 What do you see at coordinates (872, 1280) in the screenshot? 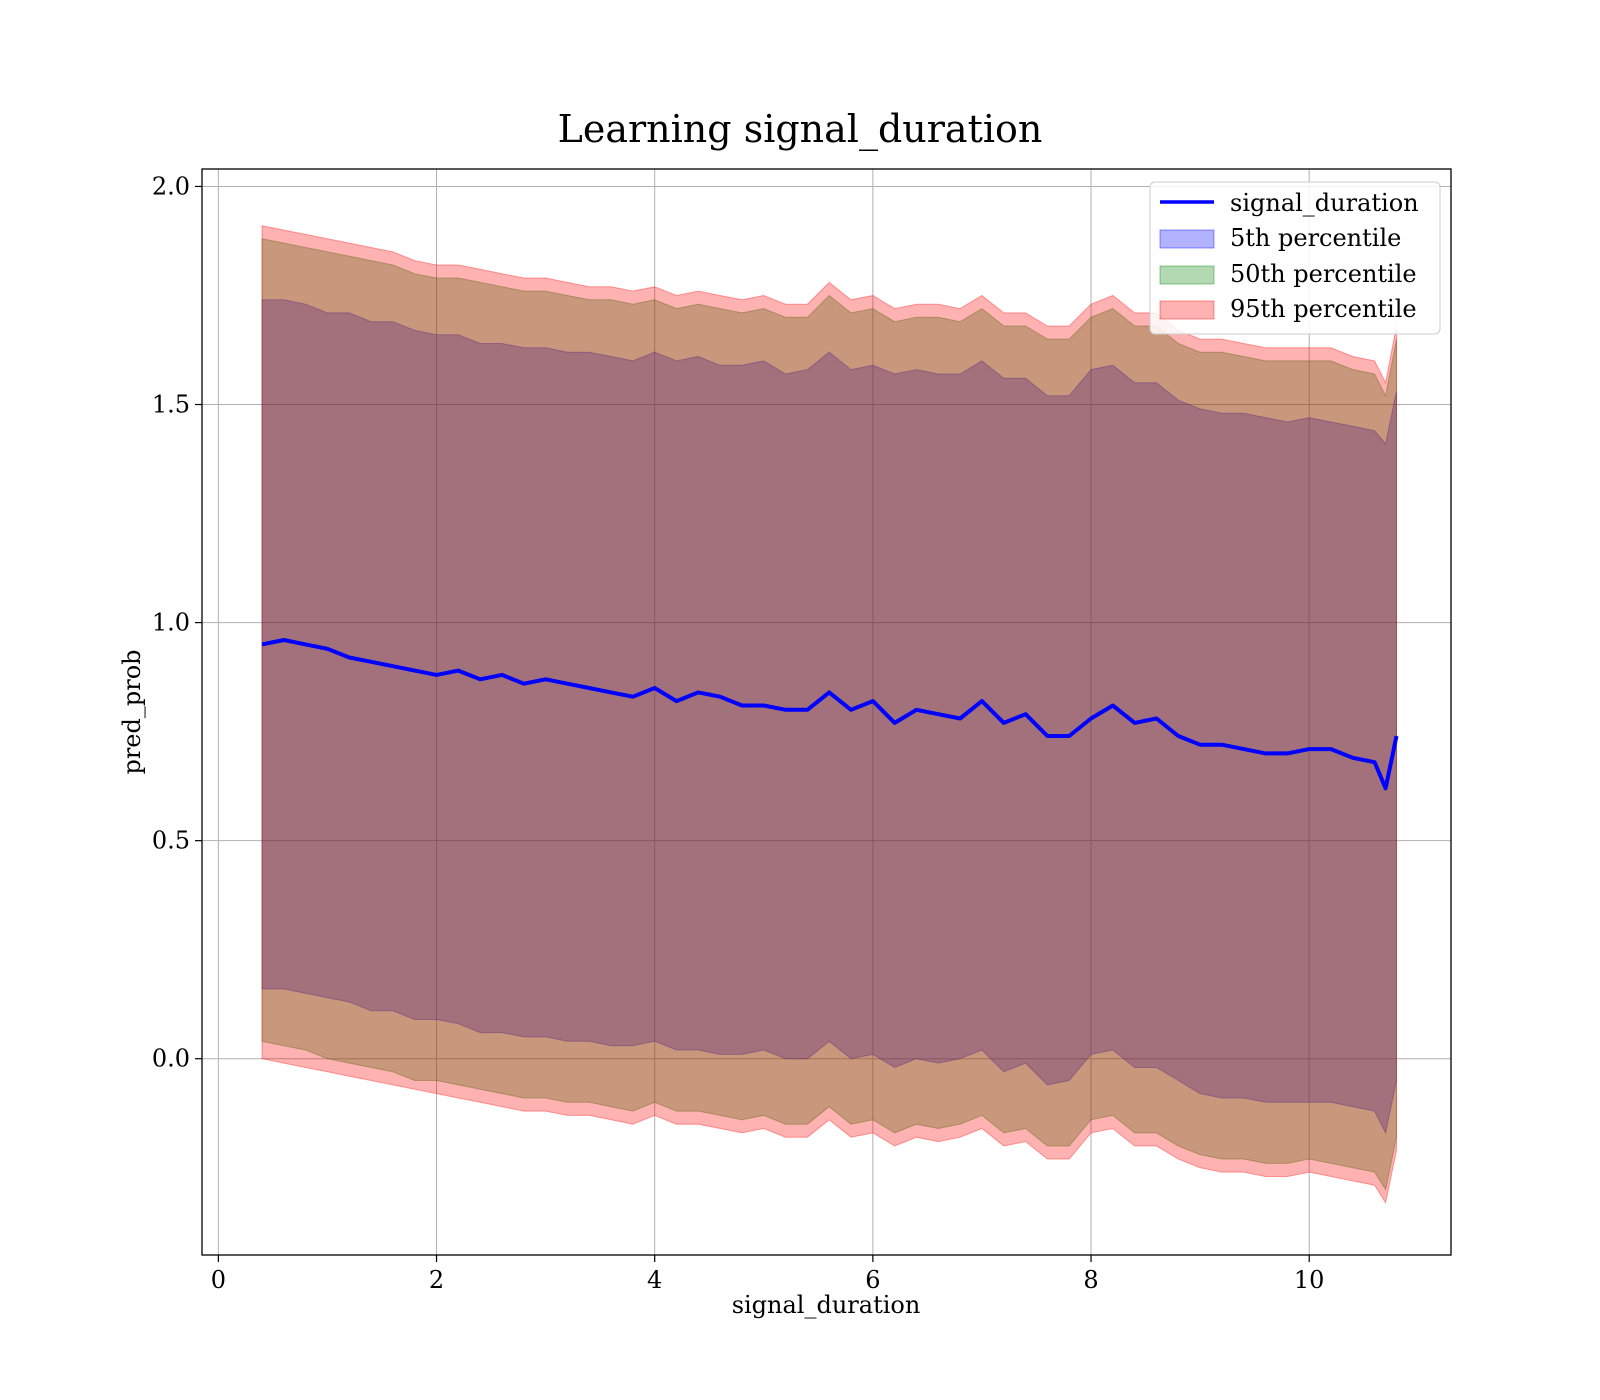
I see `x-tick-label: 6` at bounding box center [872, 1280].